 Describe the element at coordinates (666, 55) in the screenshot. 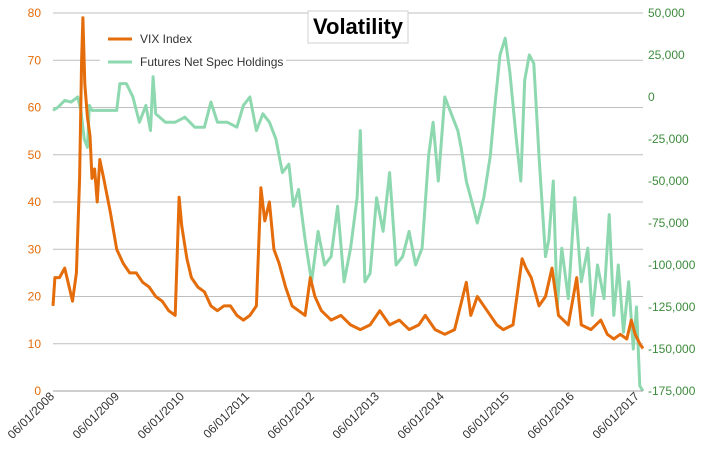

I see `right-tick-label: 25,000` at that location.